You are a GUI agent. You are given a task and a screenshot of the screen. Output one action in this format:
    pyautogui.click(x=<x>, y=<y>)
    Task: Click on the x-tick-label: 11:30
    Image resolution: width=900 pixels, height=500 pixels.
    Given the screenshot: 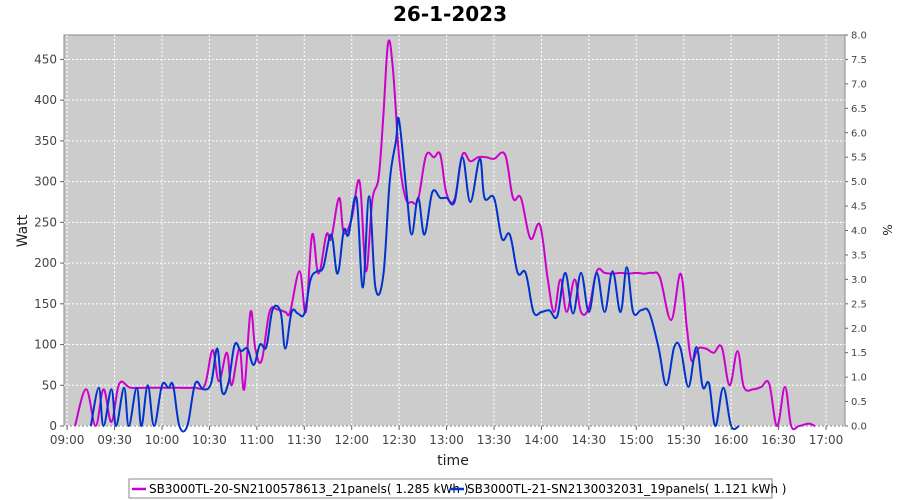 What is the action you would take?
    pyautogui.click(x=304, y=440)
    